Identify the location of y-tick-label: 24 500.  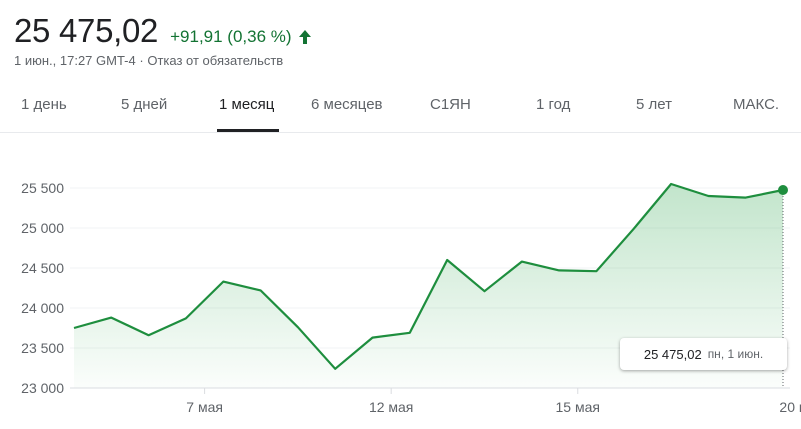
(42, 268).